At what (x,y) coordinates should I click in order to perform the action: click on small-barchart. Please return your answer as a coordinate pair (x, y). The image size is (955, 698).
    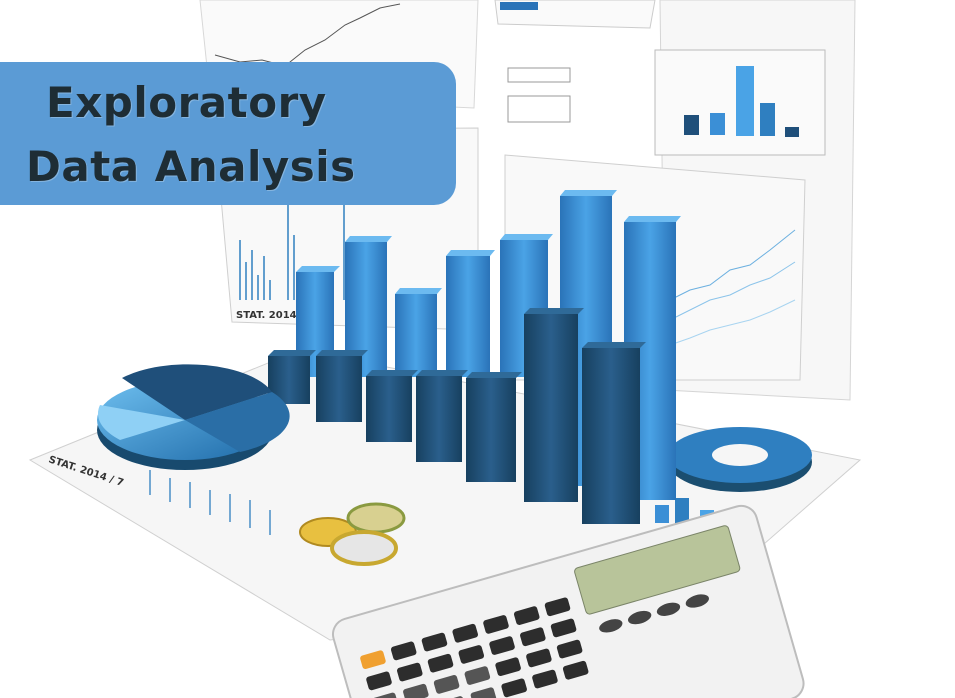
    Looking at the image, I should click on (741, 101).